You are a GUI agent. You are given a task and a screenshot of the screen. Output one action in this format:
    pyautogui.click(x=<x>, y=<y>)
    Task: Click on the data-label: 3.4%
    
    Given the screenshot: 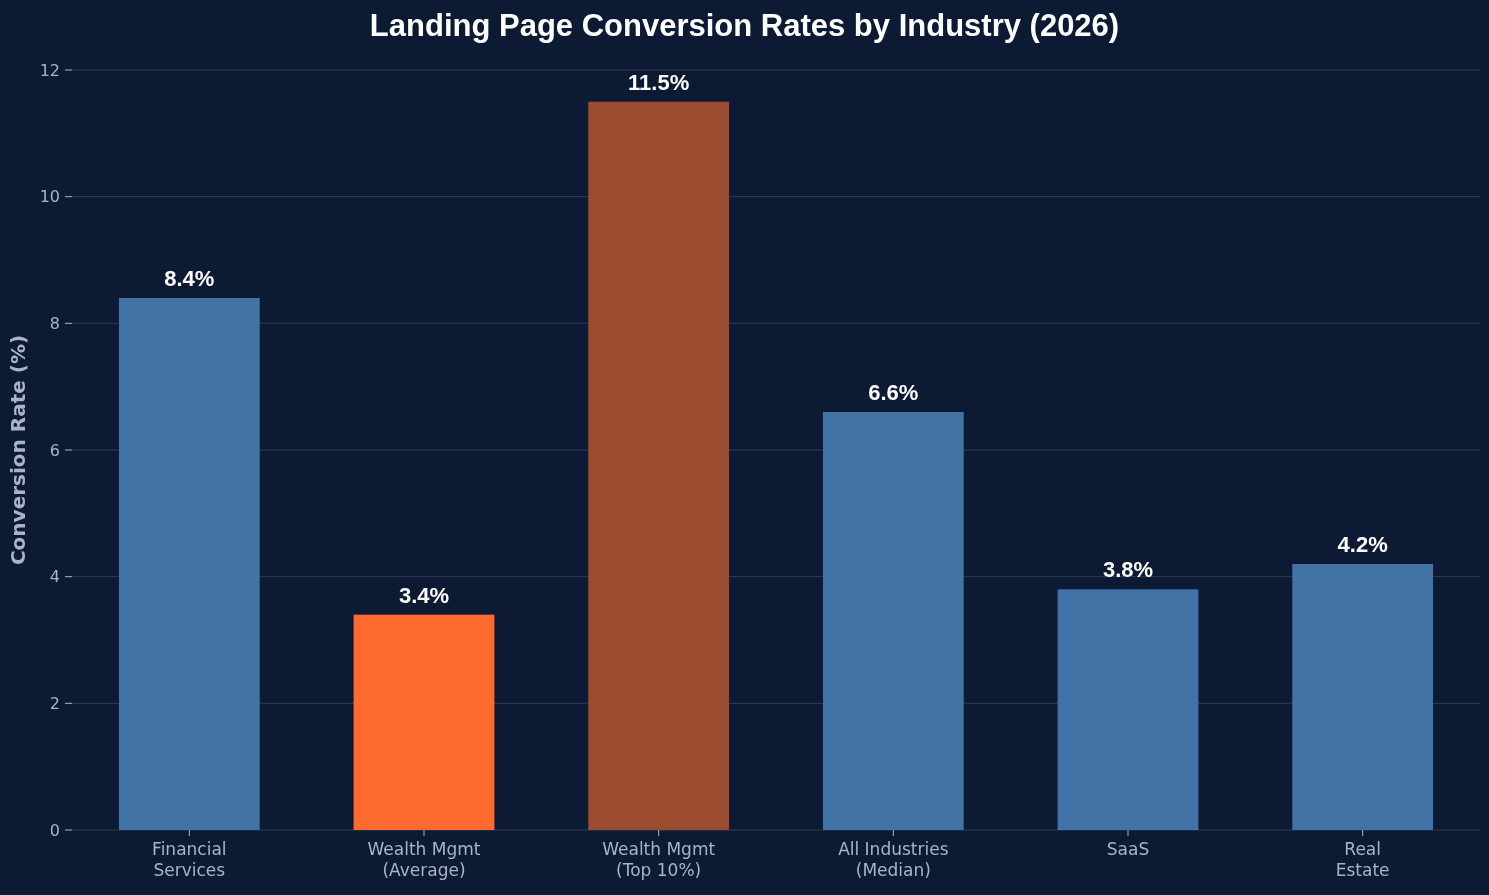 What is the action you would take?
    pyautogui.click(x=424, y=595)
    